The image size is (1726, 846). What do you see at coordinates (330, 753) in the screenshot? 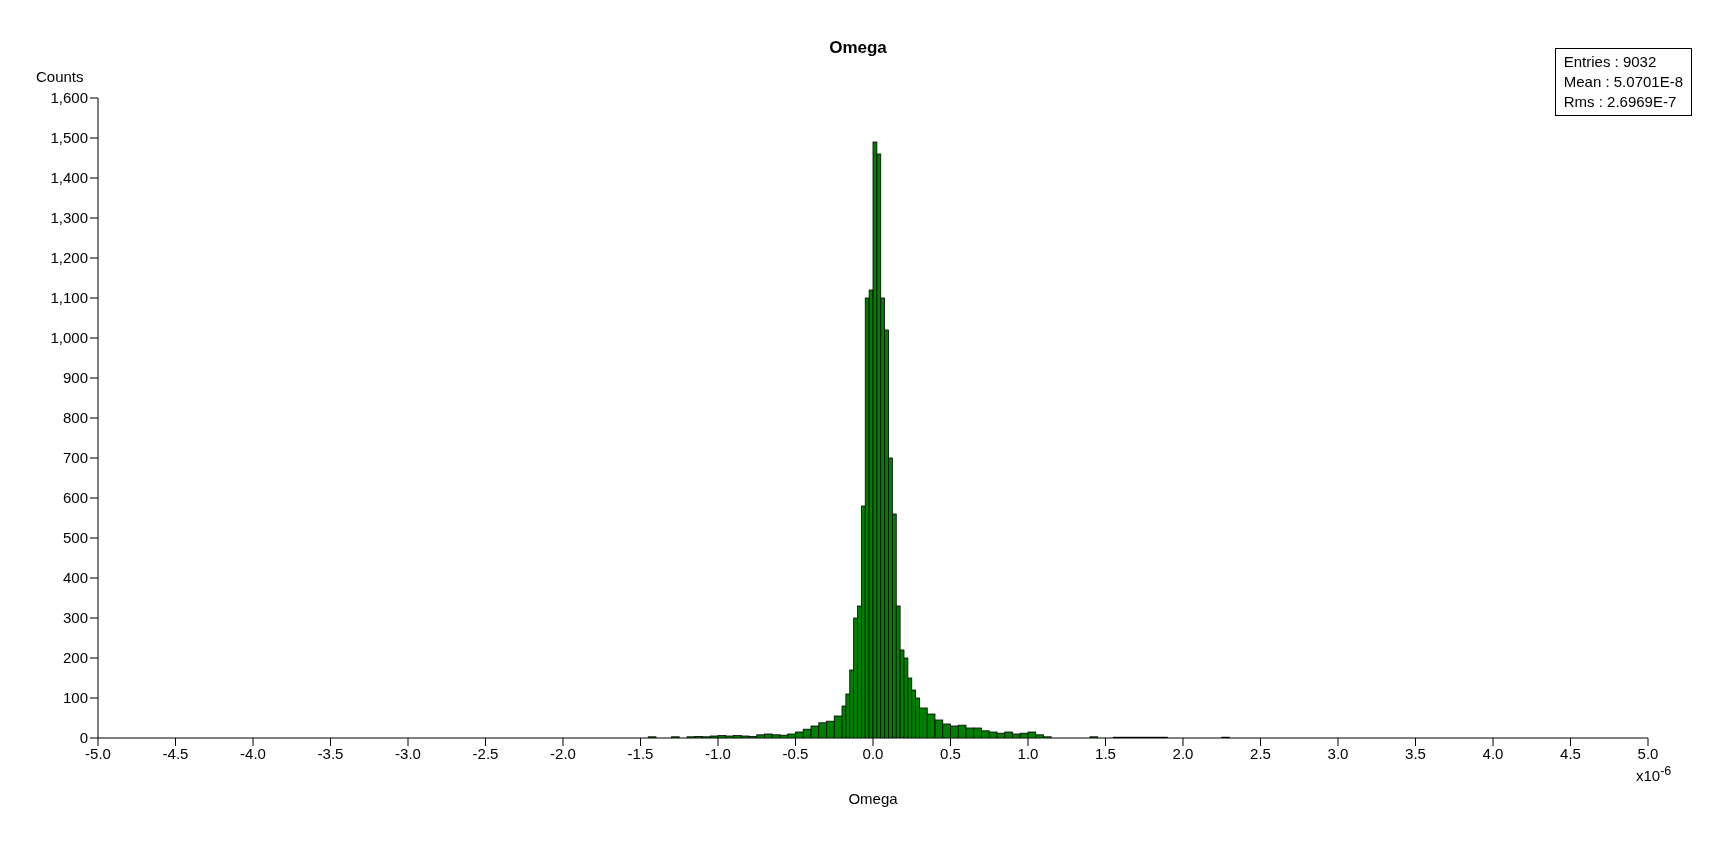
I see `x-tick-label: -3.5` at bounding box center [330, 753].